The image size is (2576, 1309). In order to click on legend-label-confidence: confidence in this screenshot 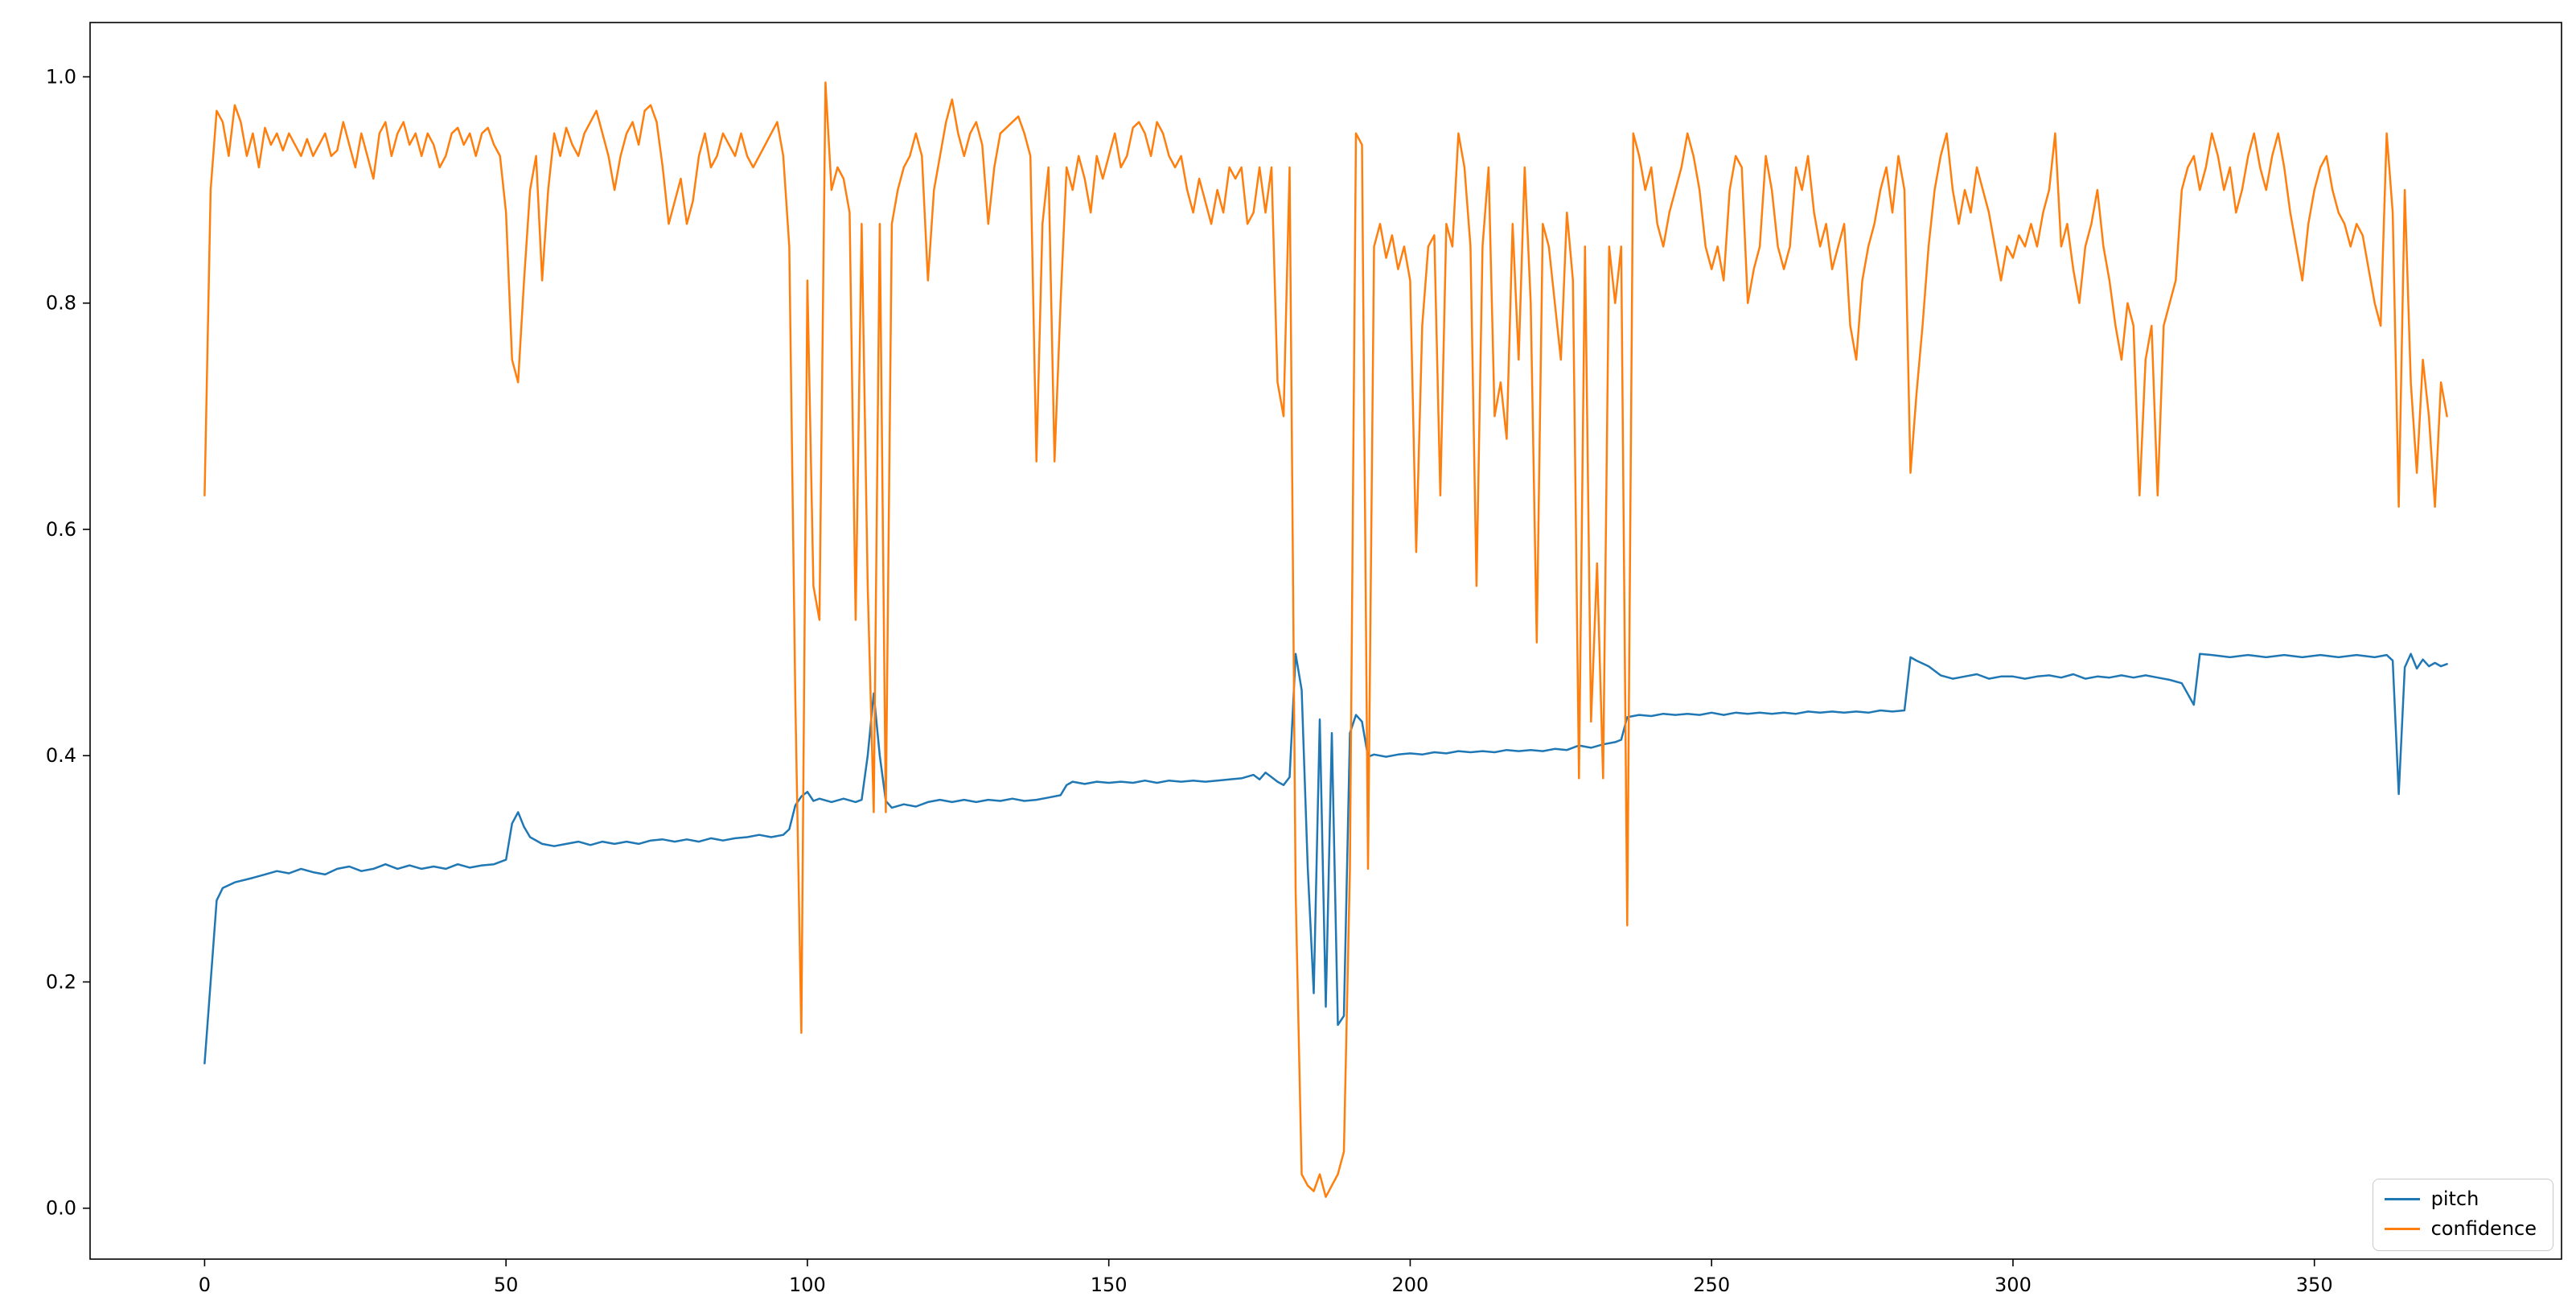, I will do `click(2483, 1229)`.